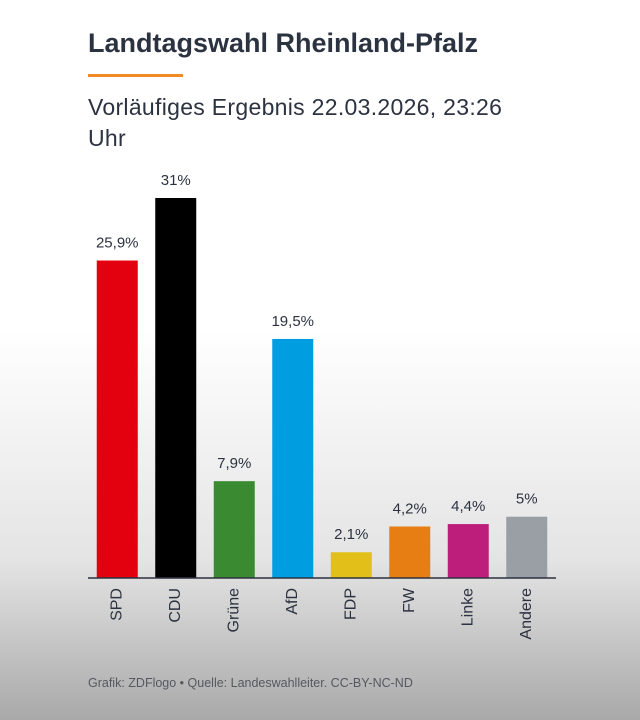 This screenshot has height=720, width=640. I want to click on x-tick-label: FW, so click(409, 600).